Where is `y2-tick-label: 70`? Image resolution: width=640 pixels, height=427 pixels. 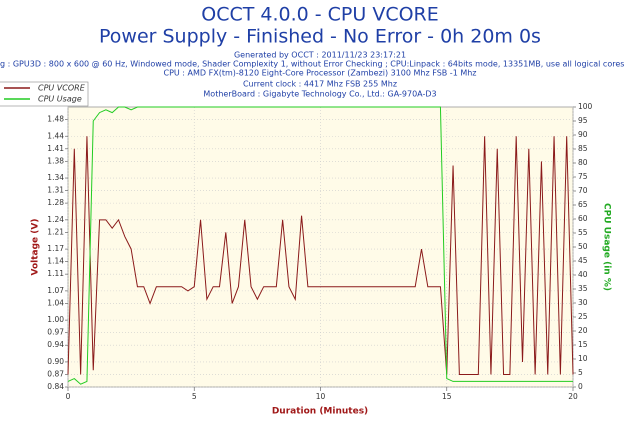 y2-tick-label: 70 is located at coordinates (583, 190).